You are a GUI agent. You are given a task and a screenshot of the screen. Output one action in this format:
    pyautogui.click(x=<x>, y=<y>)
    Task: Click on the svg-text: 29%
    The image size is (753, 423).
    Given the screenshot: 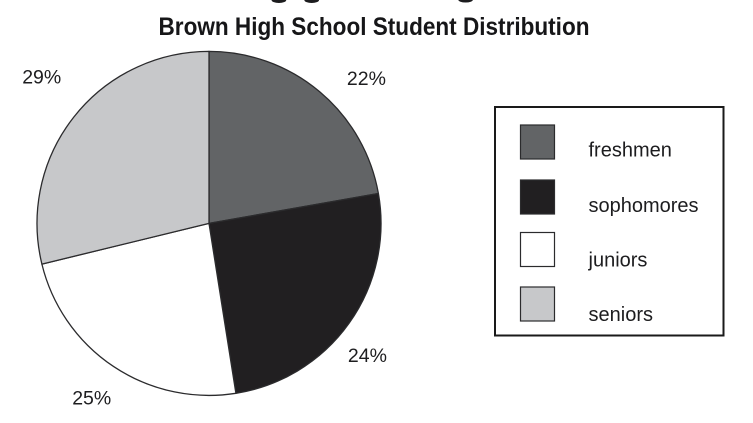 What is the action you would take?
    pyautogui.click(x=41, y=77)
    